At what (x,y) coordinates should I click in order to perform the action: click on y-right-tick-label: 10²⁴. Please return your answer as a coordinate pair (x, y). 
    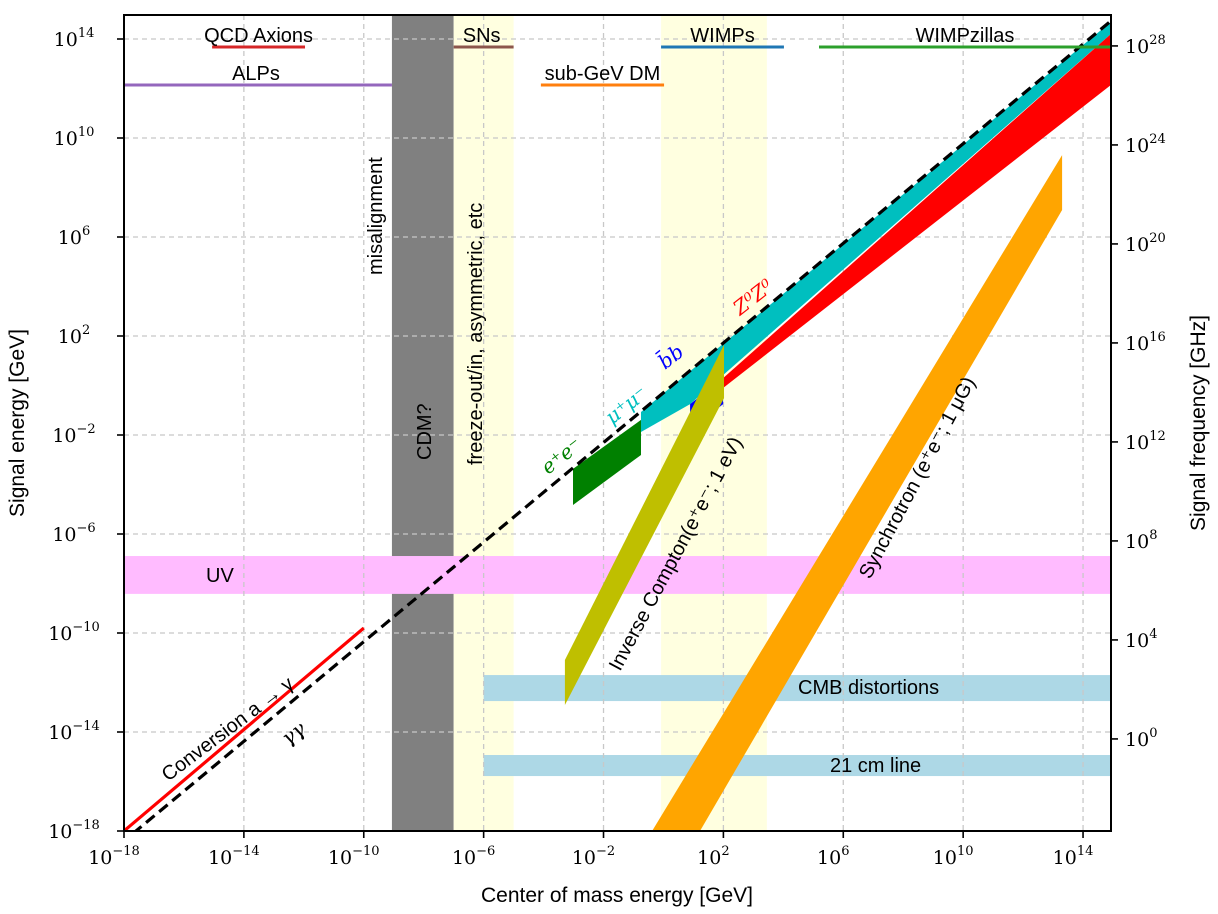
    Looking at the image, I should click on (1145, 144).